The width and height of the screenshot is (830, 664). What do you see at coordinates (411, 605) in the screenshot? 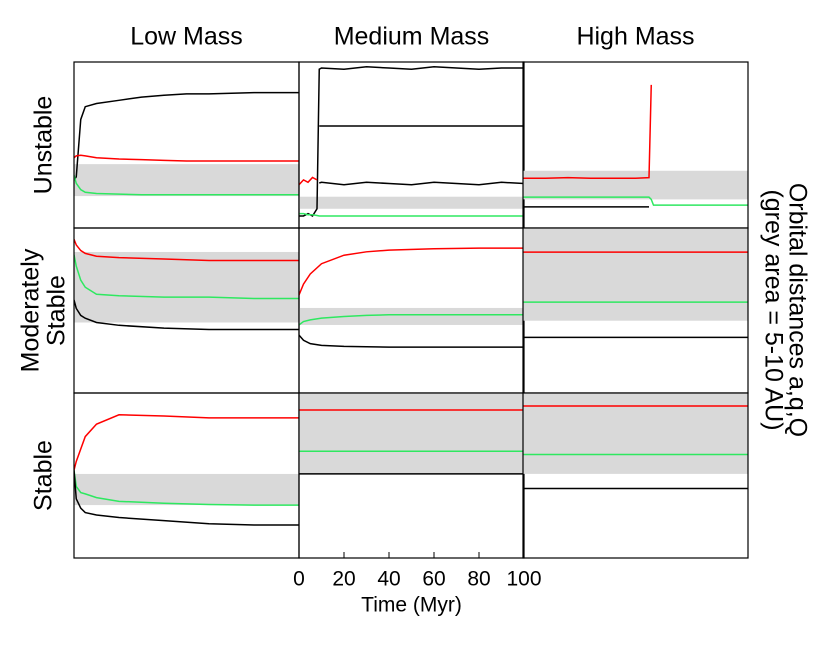
I see `x-axis-label: Time (Myr)` at bounding box center [411, 605].